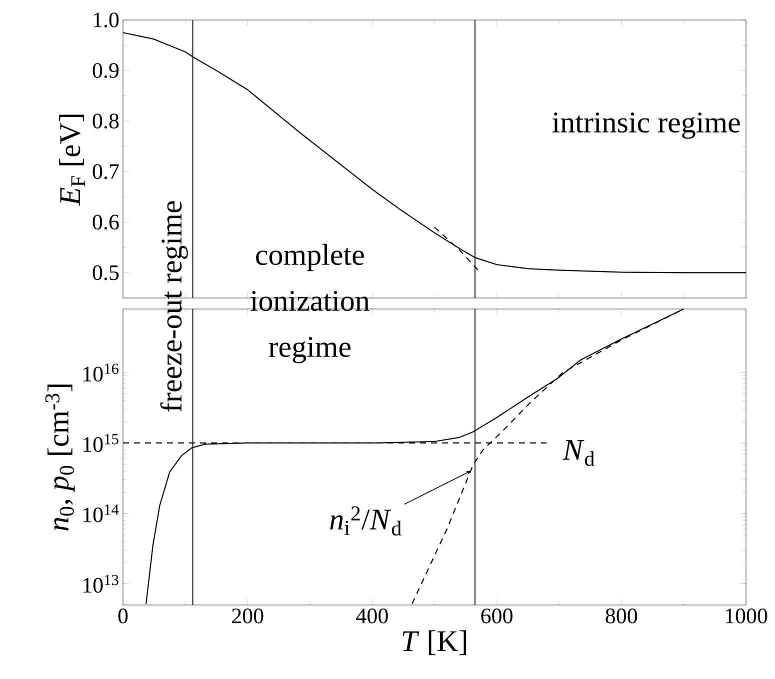 This screenshot has height=679, width=775. What do you see at coordinates (101, 513) in the screenshot?
I see `y-tick-label: 10$^{14}$` at bounding box center [101, 513].